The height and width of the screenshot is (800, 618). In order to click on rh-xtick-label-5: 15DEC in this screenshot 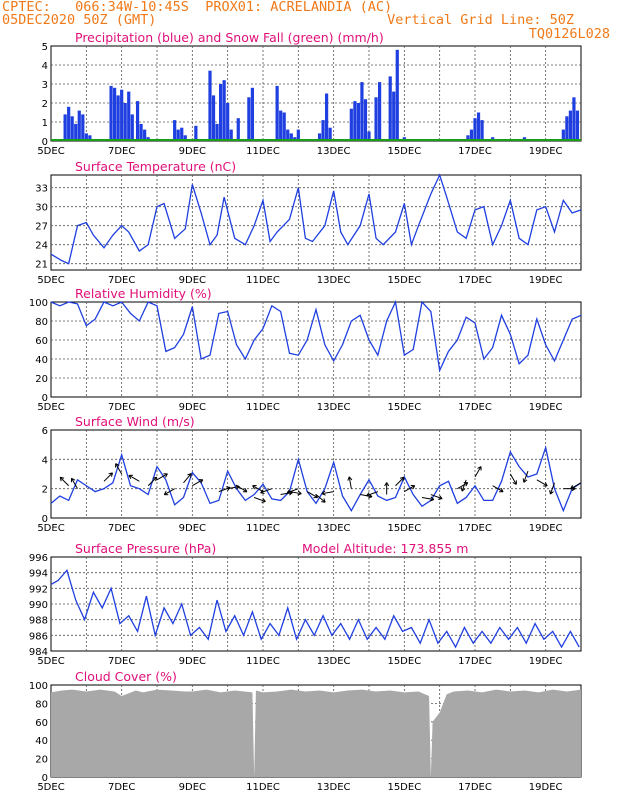, I will do `click(404, 407)`.